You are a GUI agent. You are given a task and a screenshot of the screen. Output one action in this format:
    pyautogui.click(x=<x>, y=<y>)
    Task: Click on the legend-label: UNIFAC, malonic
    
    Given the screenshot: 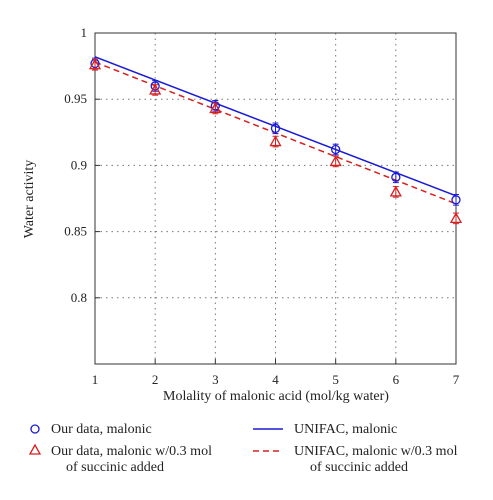 What is the action you would take?
    pyautogui.click(x=345, y=429)
    